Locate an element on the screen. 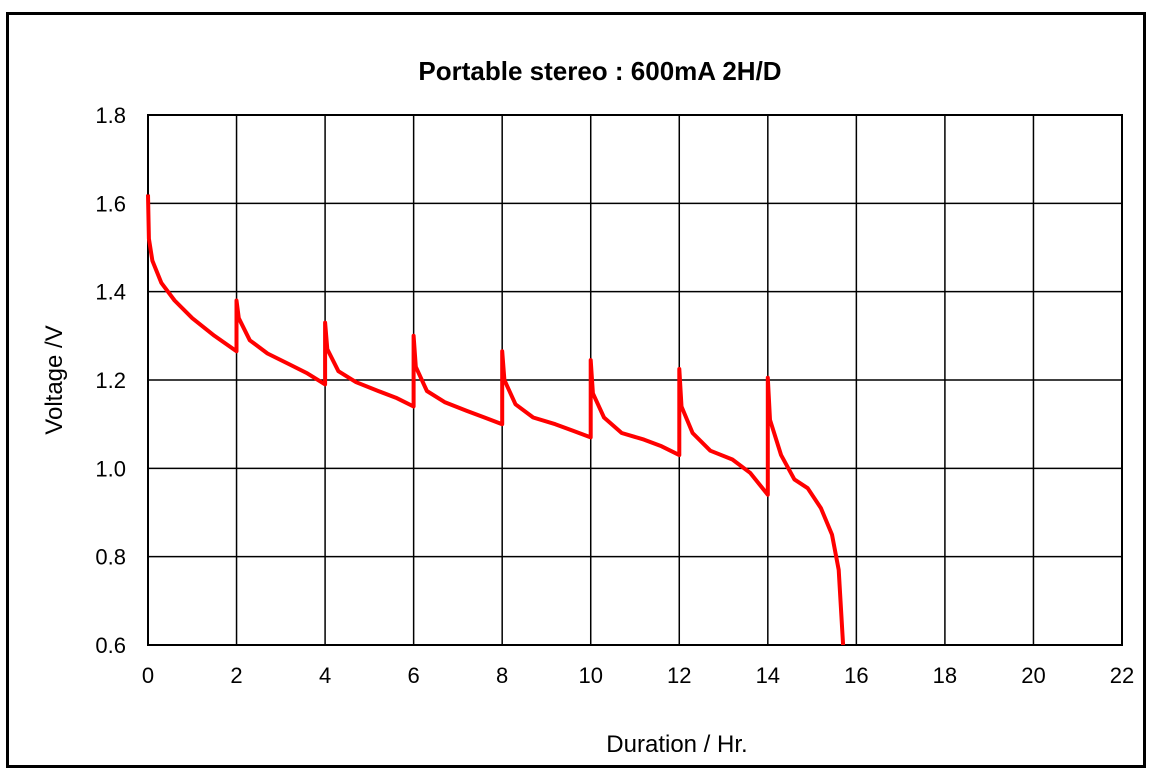 Image resolution: width=1153 pixels, height=772 pixels. x-tick-label: 8 is located at coordinates (502, 675).